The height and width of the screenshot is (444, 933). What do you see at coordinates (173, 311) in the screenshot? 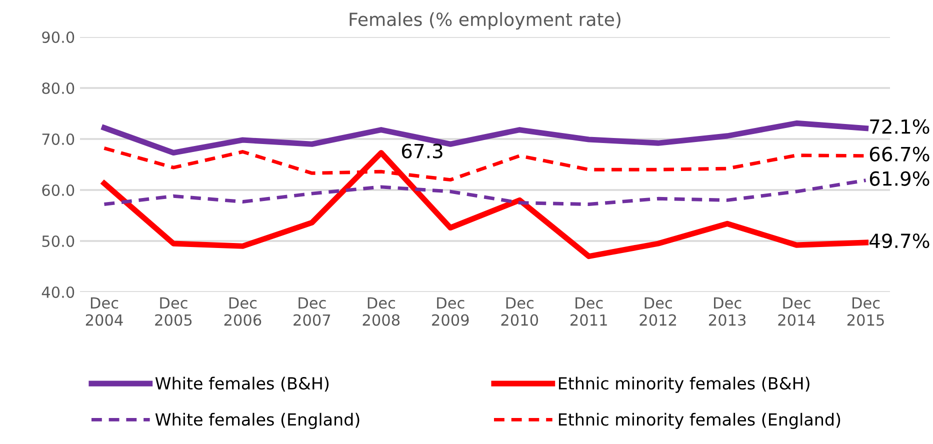
I see `x-tick-label: Dec 2005` at bounding box center [173, 311].